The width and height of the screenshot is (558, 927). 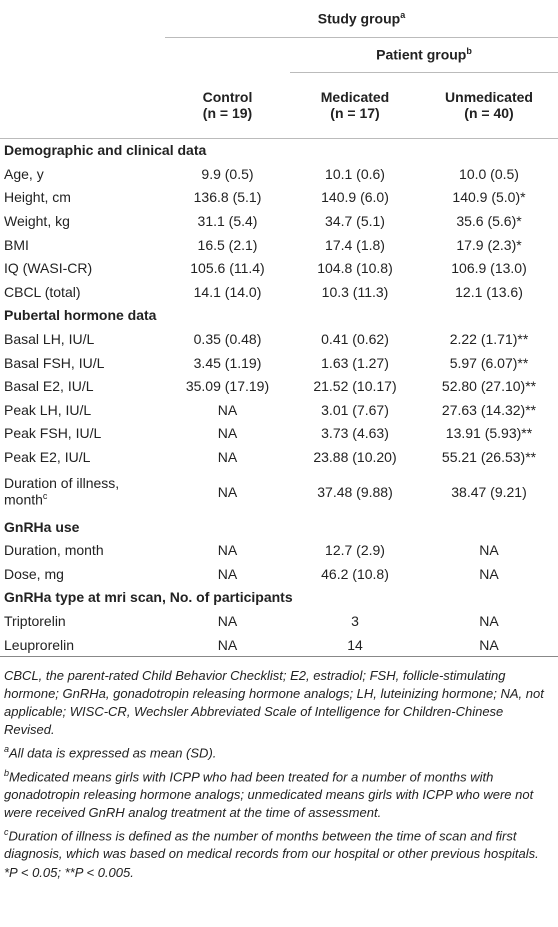 I want to click on section-row: GnRHa use, so click(x=279, y=527).